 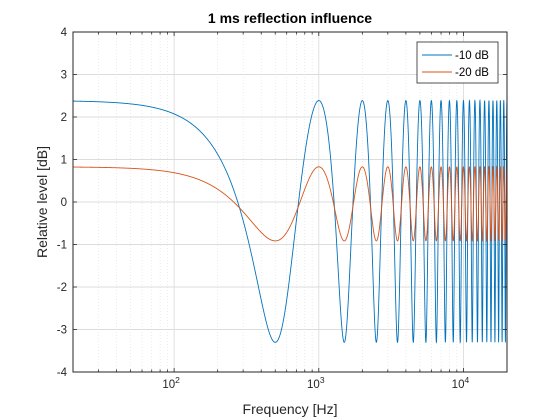 What do you see at coordinates (290, 409) in the screenshot?
I see `x-axis-label: Frequency [Hz]` at bounding box center [290, 409].